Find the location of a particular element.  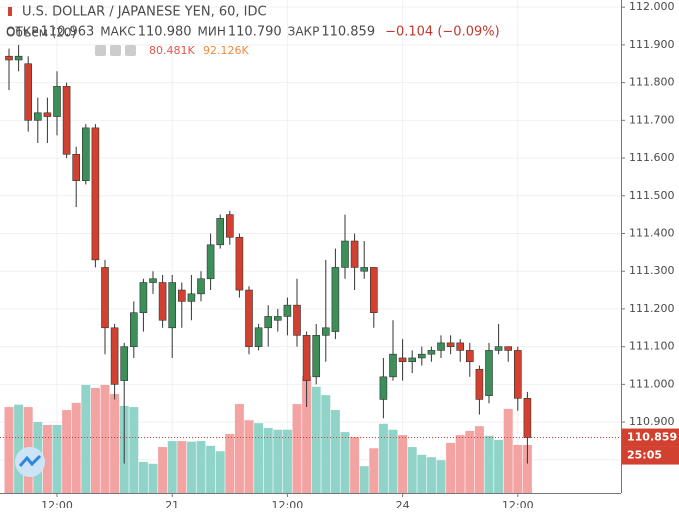

y-tick-label: 111.600 is located at coordinates (652, 157).